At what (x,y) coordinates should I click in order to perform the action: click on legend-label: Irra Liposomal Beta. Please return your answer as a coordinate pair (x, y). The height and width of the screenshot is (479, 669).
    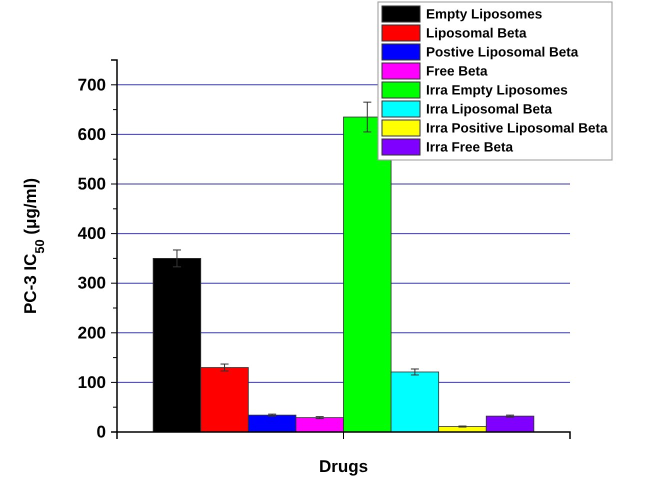
    Looking at the image, I should click on (489, 109).